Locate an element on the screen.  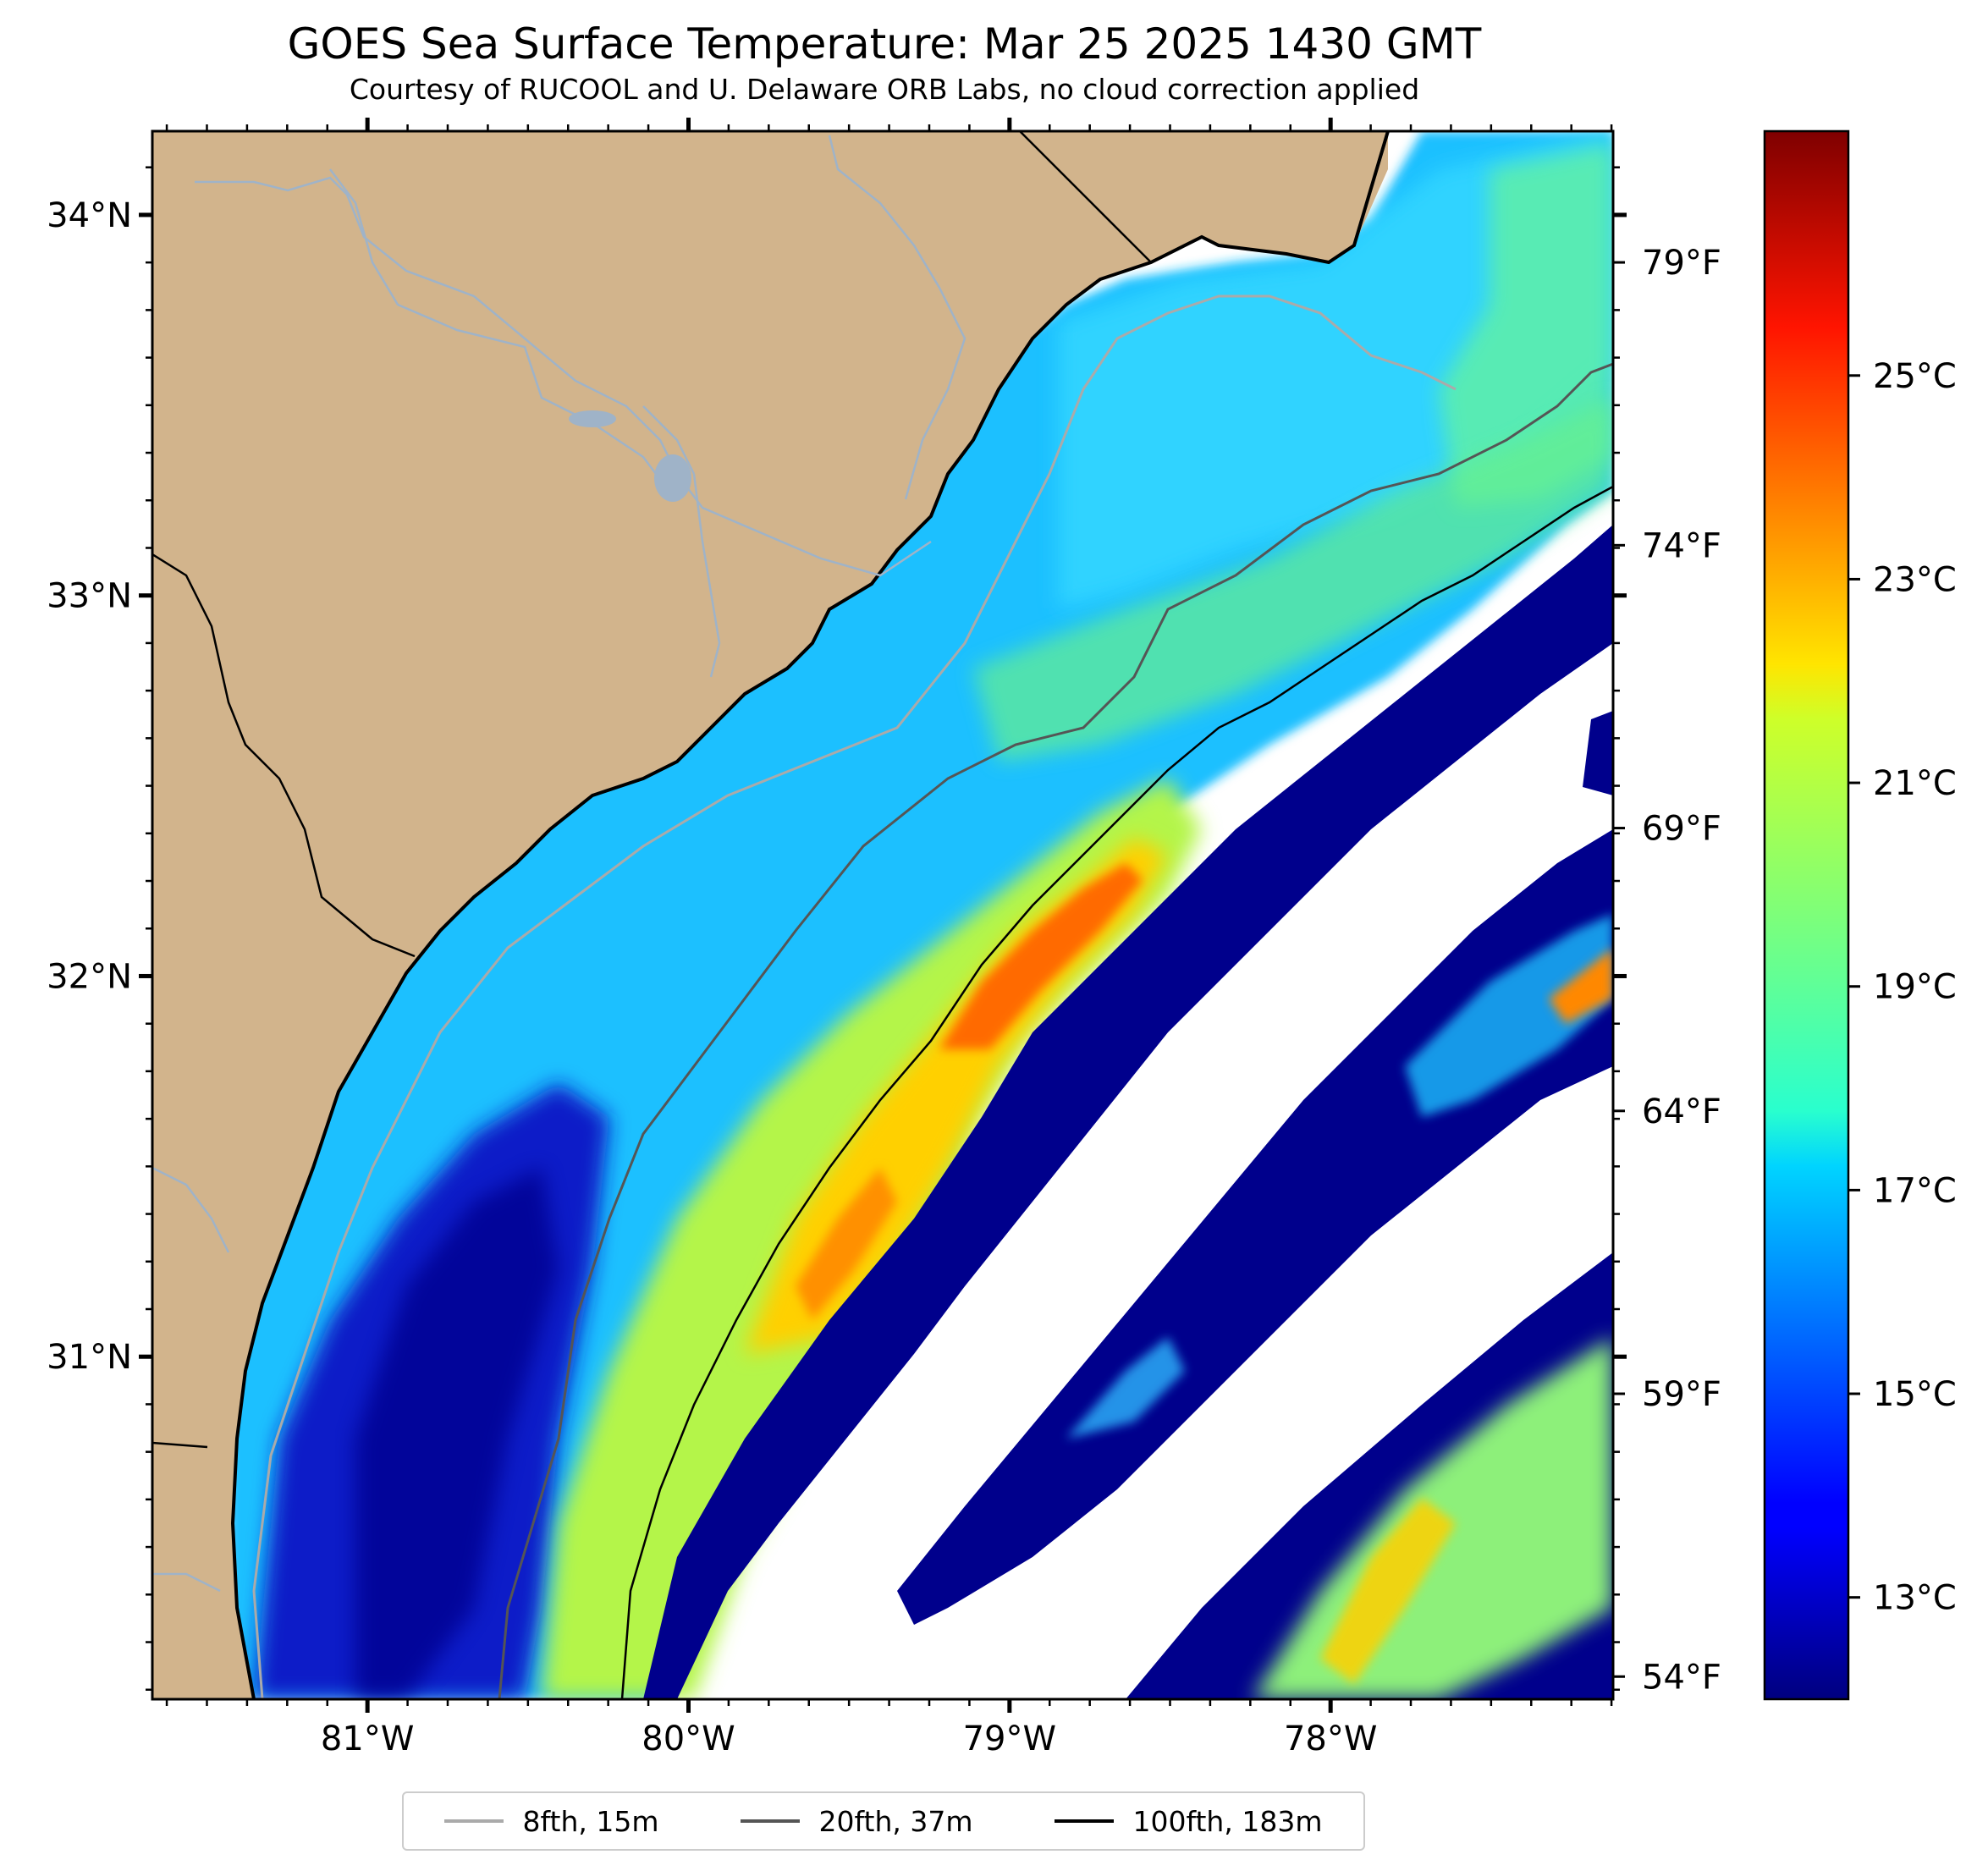
east-cold-fragment is located at coordinates (1598, 753).